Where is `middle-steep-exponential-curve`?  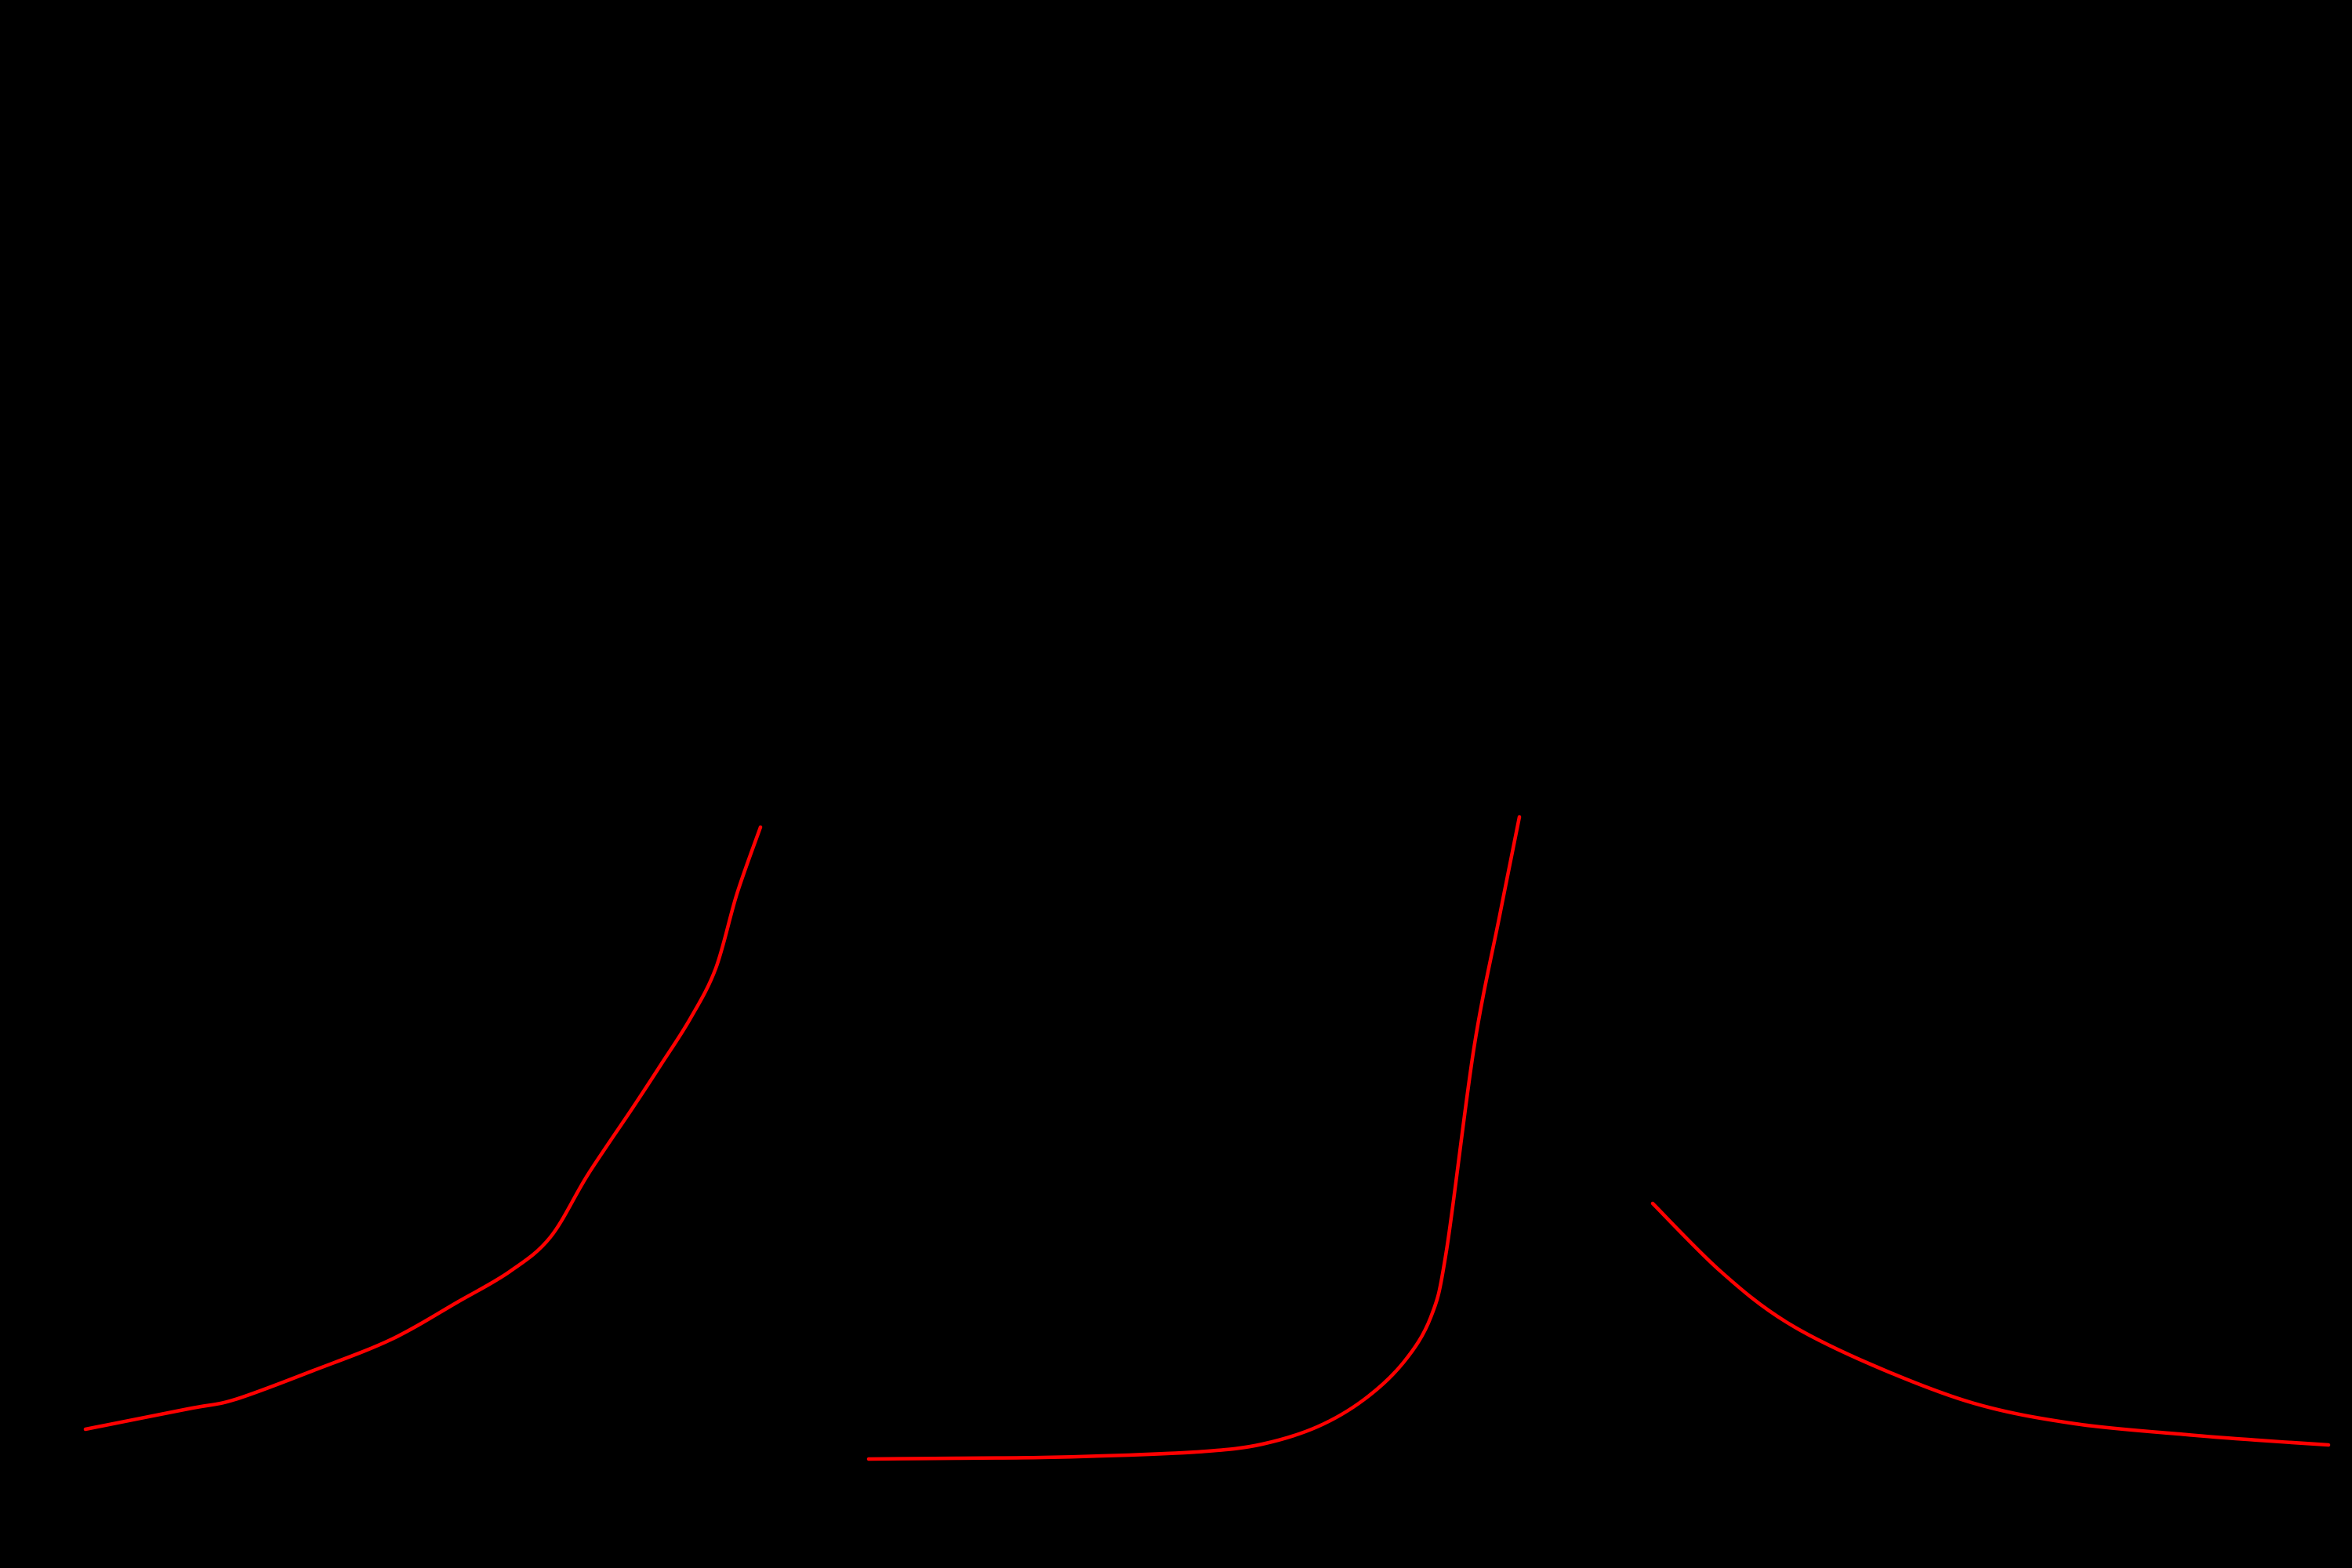 middle-steep-exponential-curve is located at coordinates (1194, 1138).